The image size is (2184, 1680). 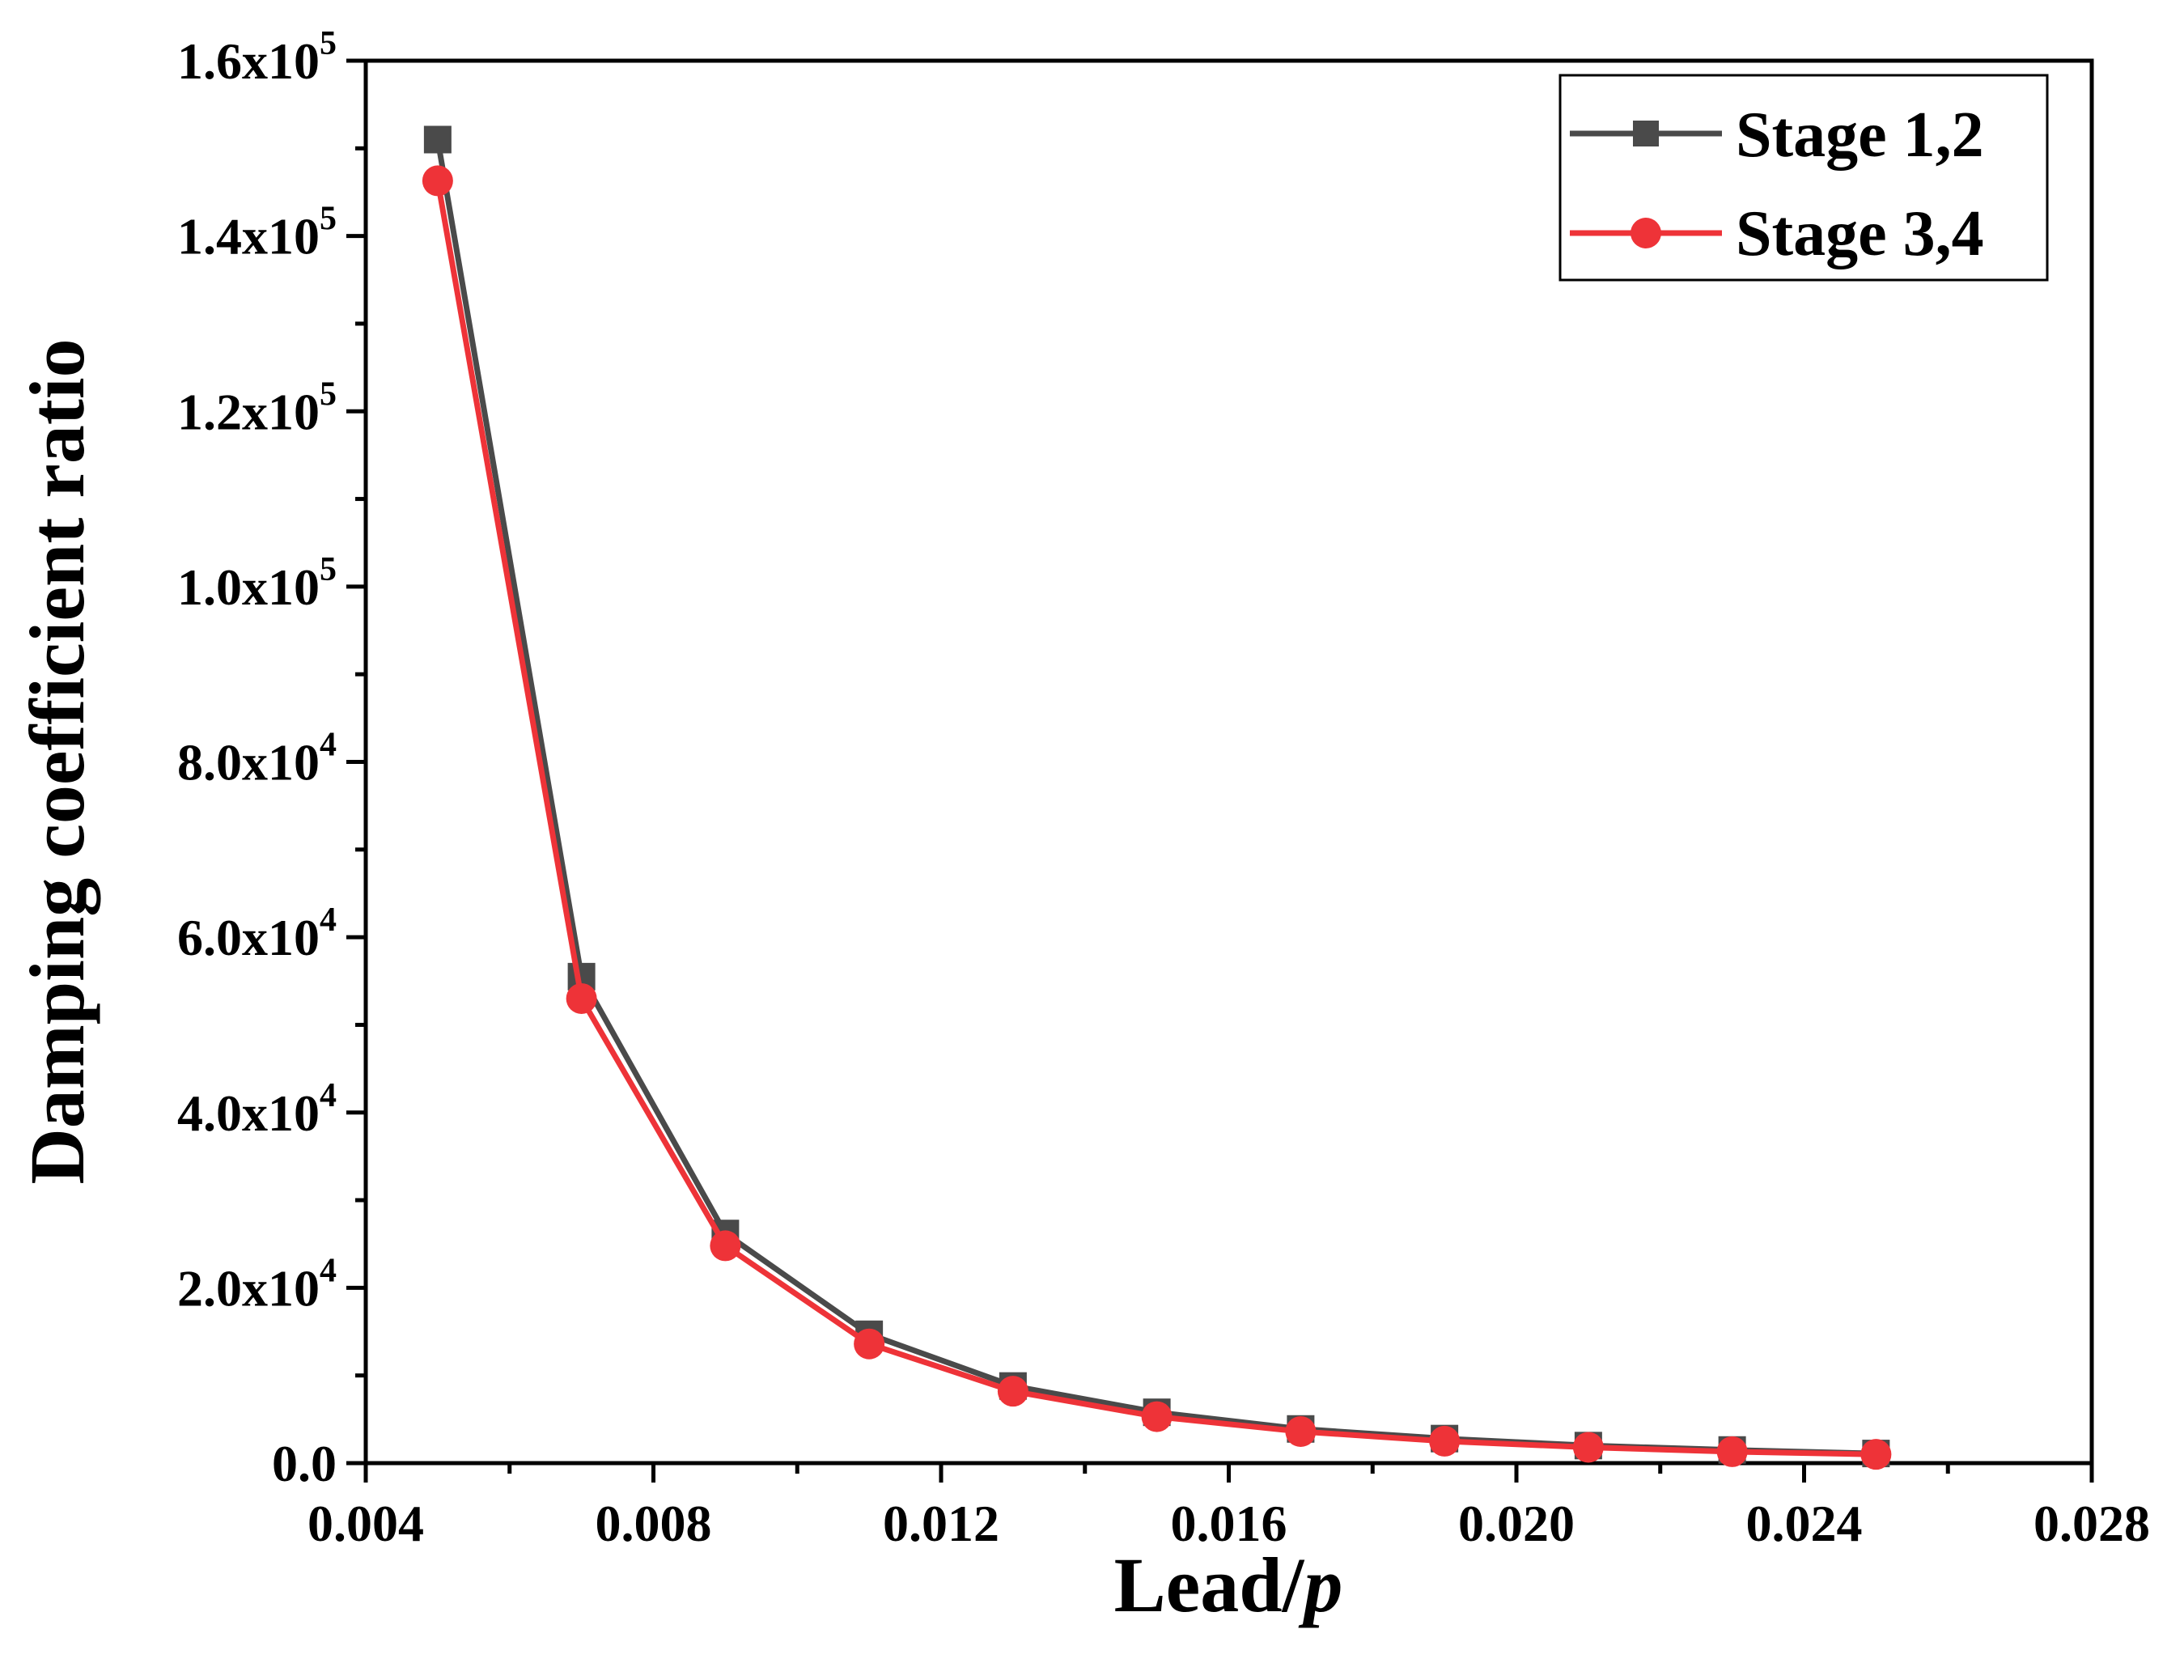 What do you see at coordinates (366, 1523) in the screenshot?
I see `x-tick-label: 0.004` at bounding box center [366, 1523].